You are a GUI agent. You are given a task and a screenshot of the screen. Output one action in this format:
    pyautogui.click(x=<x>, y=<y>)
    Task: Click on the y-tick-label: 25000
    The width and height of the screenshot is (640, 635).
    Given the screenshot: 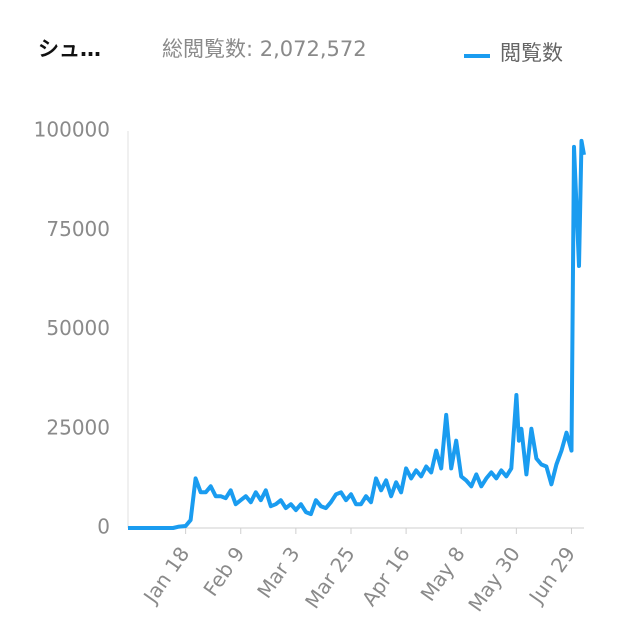 What is the action you would take?
    pyautogui.click(x=78, y=427)
    